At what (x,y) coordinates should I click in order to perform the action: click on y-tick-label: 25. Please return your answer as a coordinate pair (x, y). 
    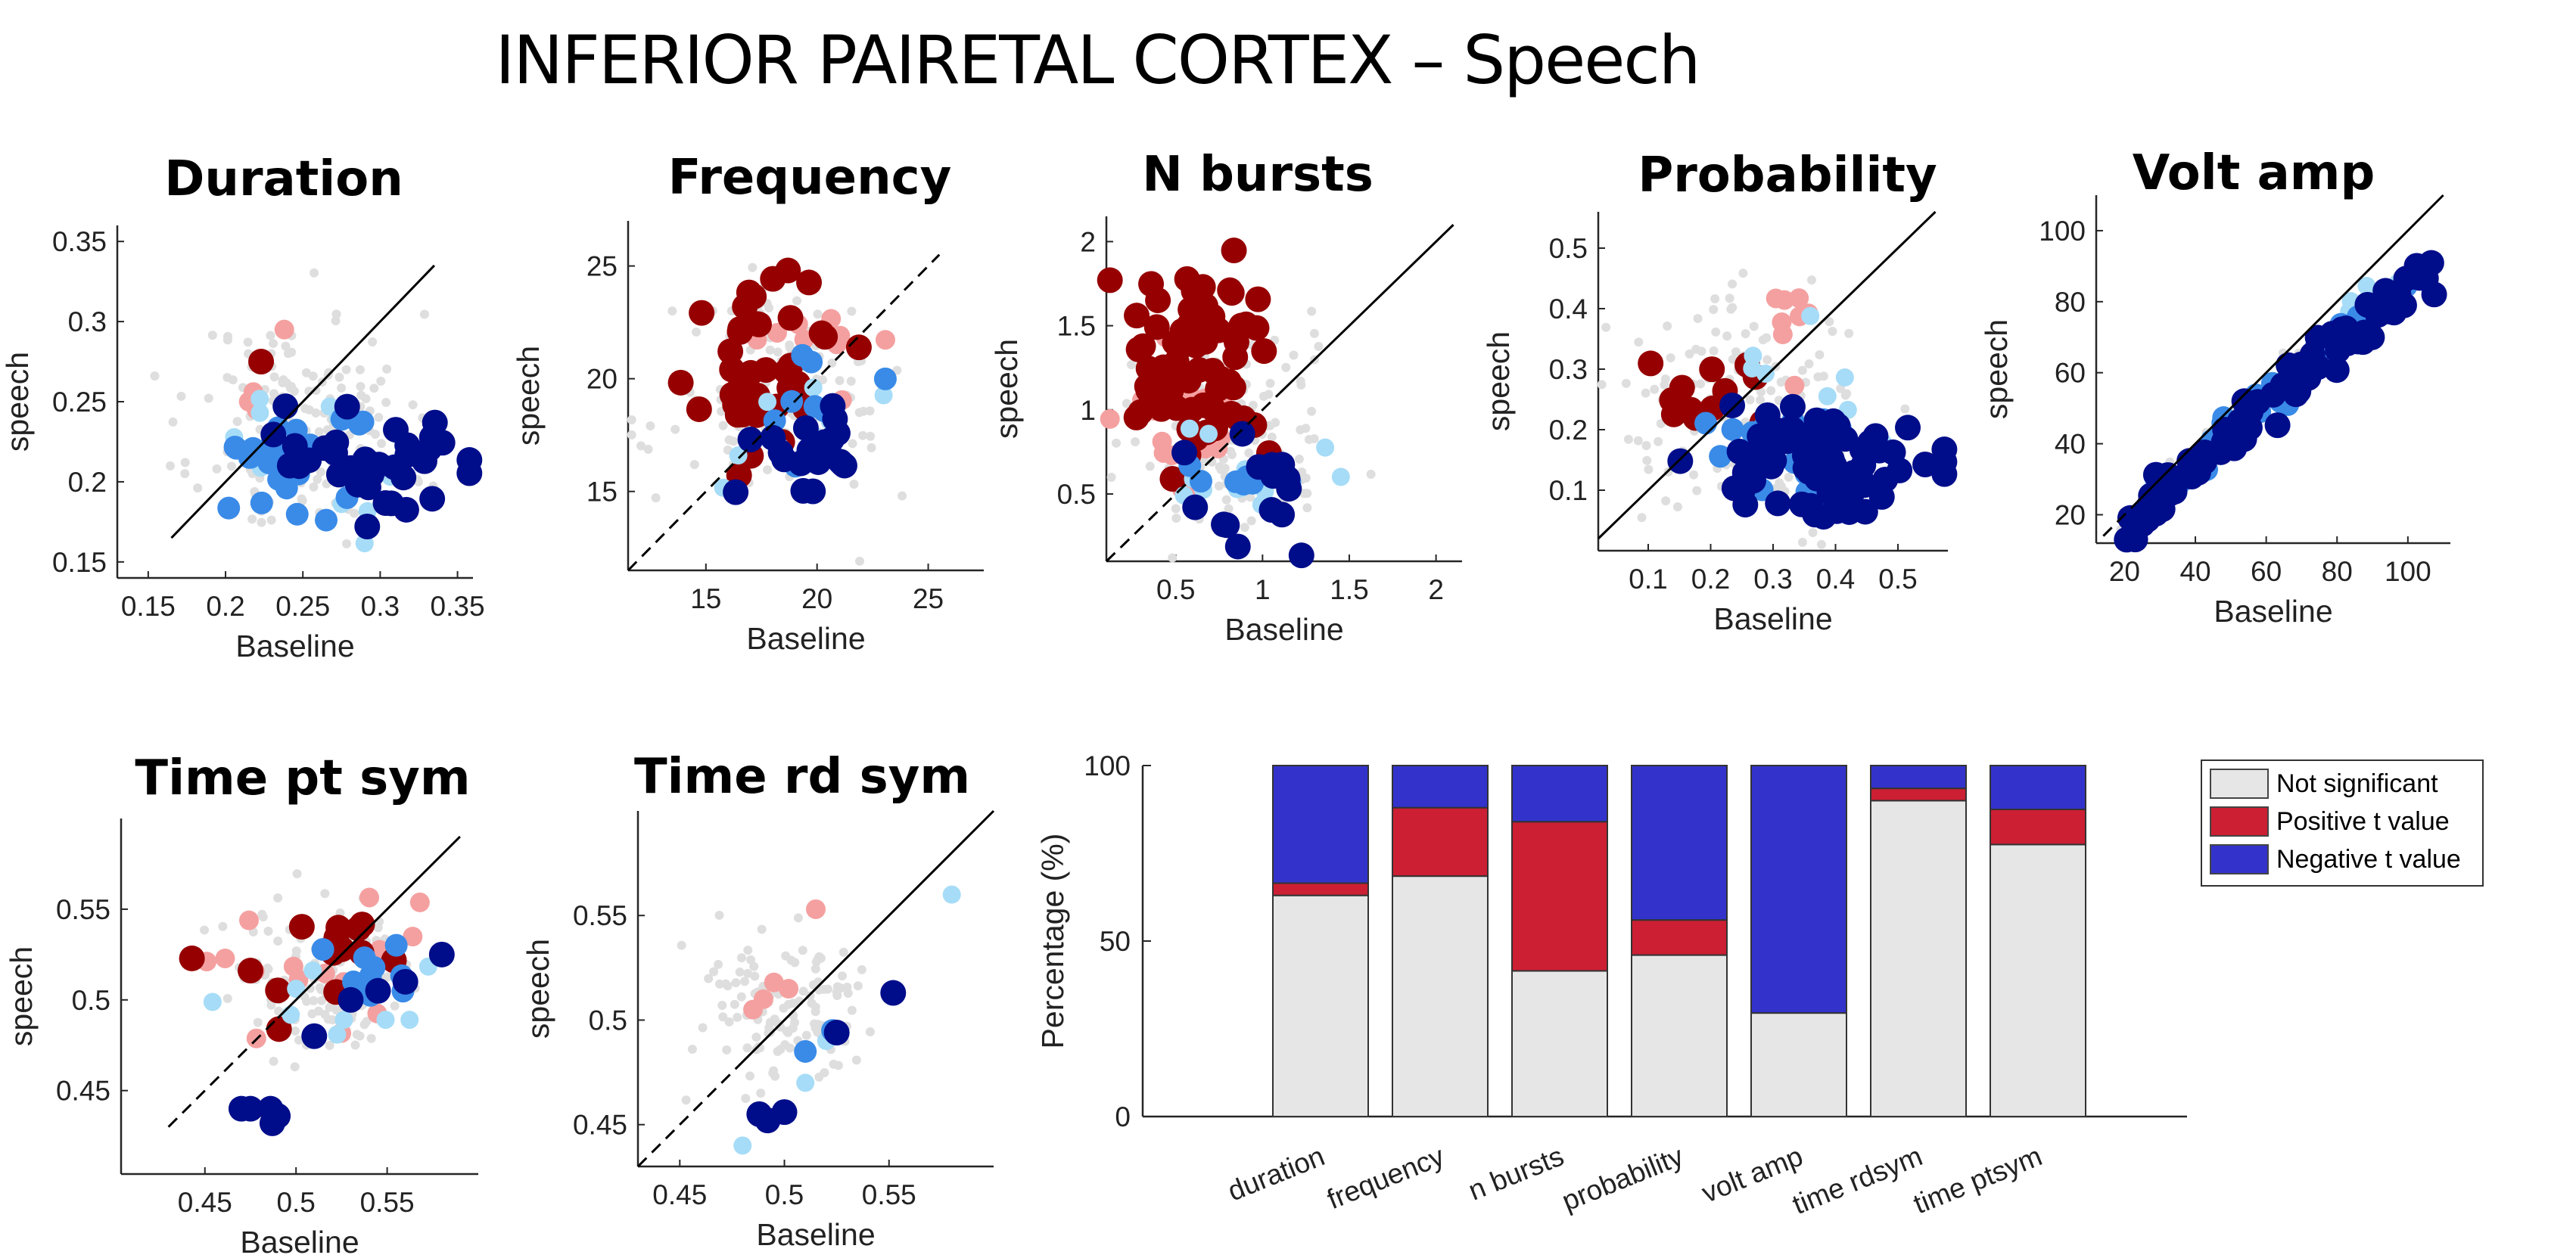
    Looking at the image, I should click on (602, 266).